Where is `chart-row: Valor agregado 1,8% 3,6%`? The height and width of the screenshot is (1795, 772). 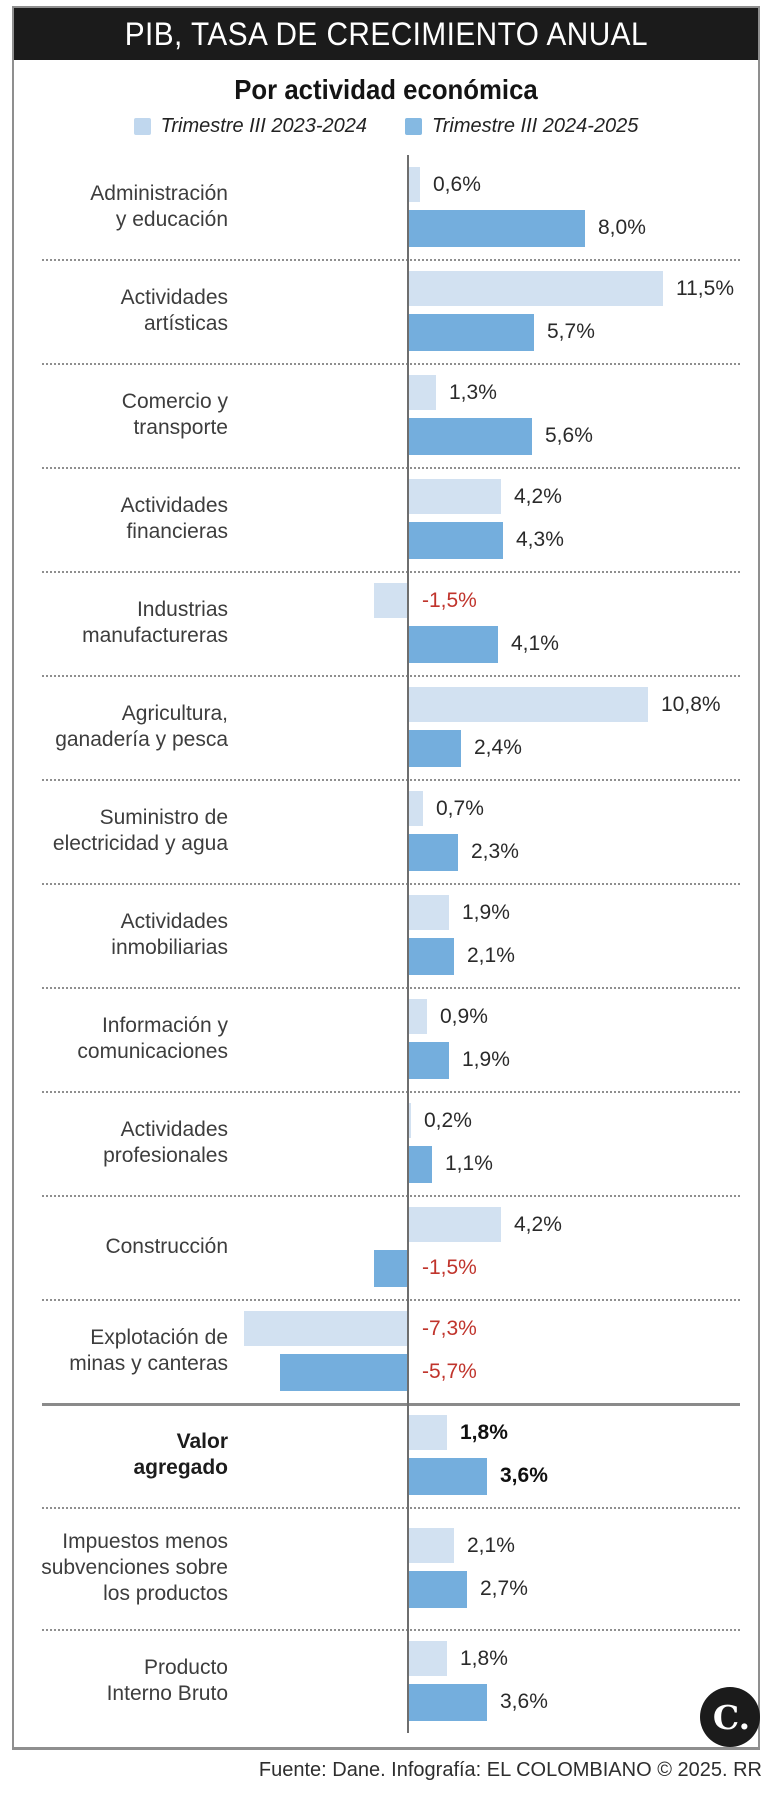 chart-row: Valor agregado 1,8% 3,6% is located at coordinates (386, 1455).